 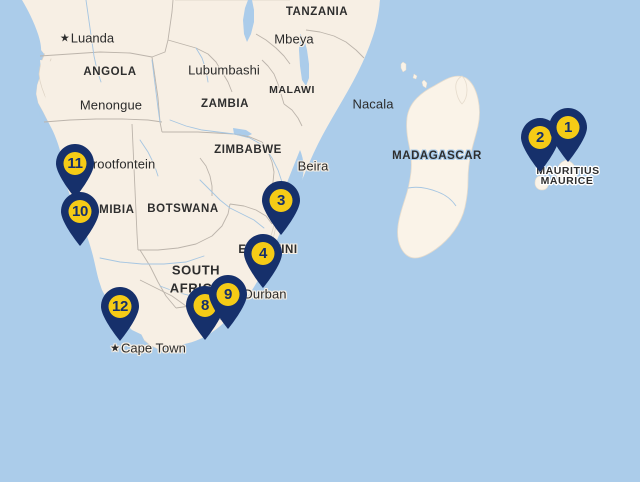 I want to click on map-marker-10: 10, so click(x=80, y=219).